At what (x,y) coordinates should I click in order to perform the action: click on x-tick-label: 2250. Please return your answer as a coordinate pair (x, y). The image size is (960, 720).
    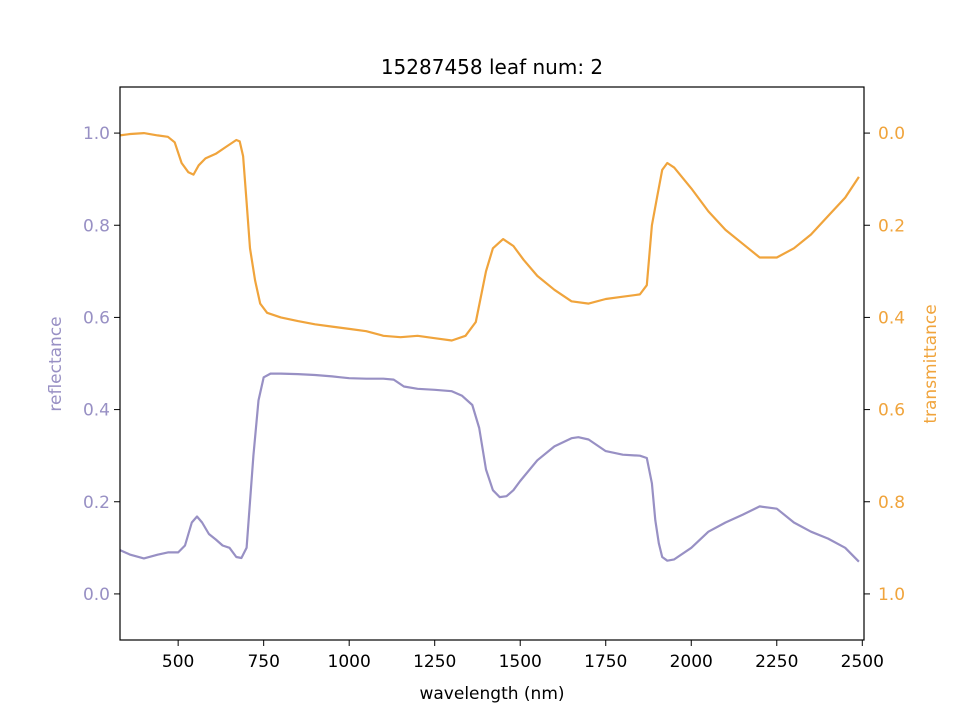
    Looking at the image, I should click on (776, 662).